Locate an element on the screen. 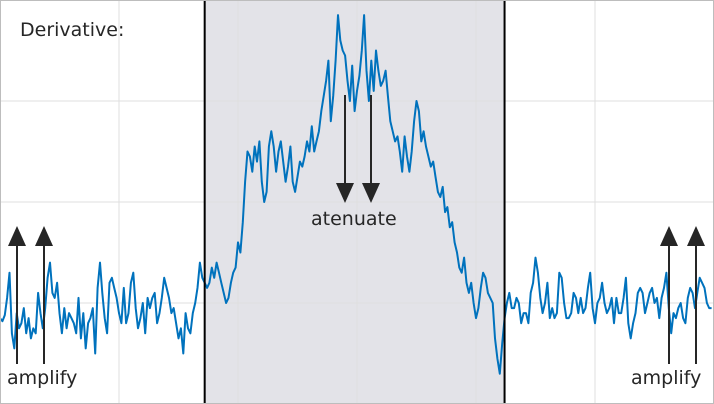  annotation-amplify-right: amplify is located at coordinates (666, 378).